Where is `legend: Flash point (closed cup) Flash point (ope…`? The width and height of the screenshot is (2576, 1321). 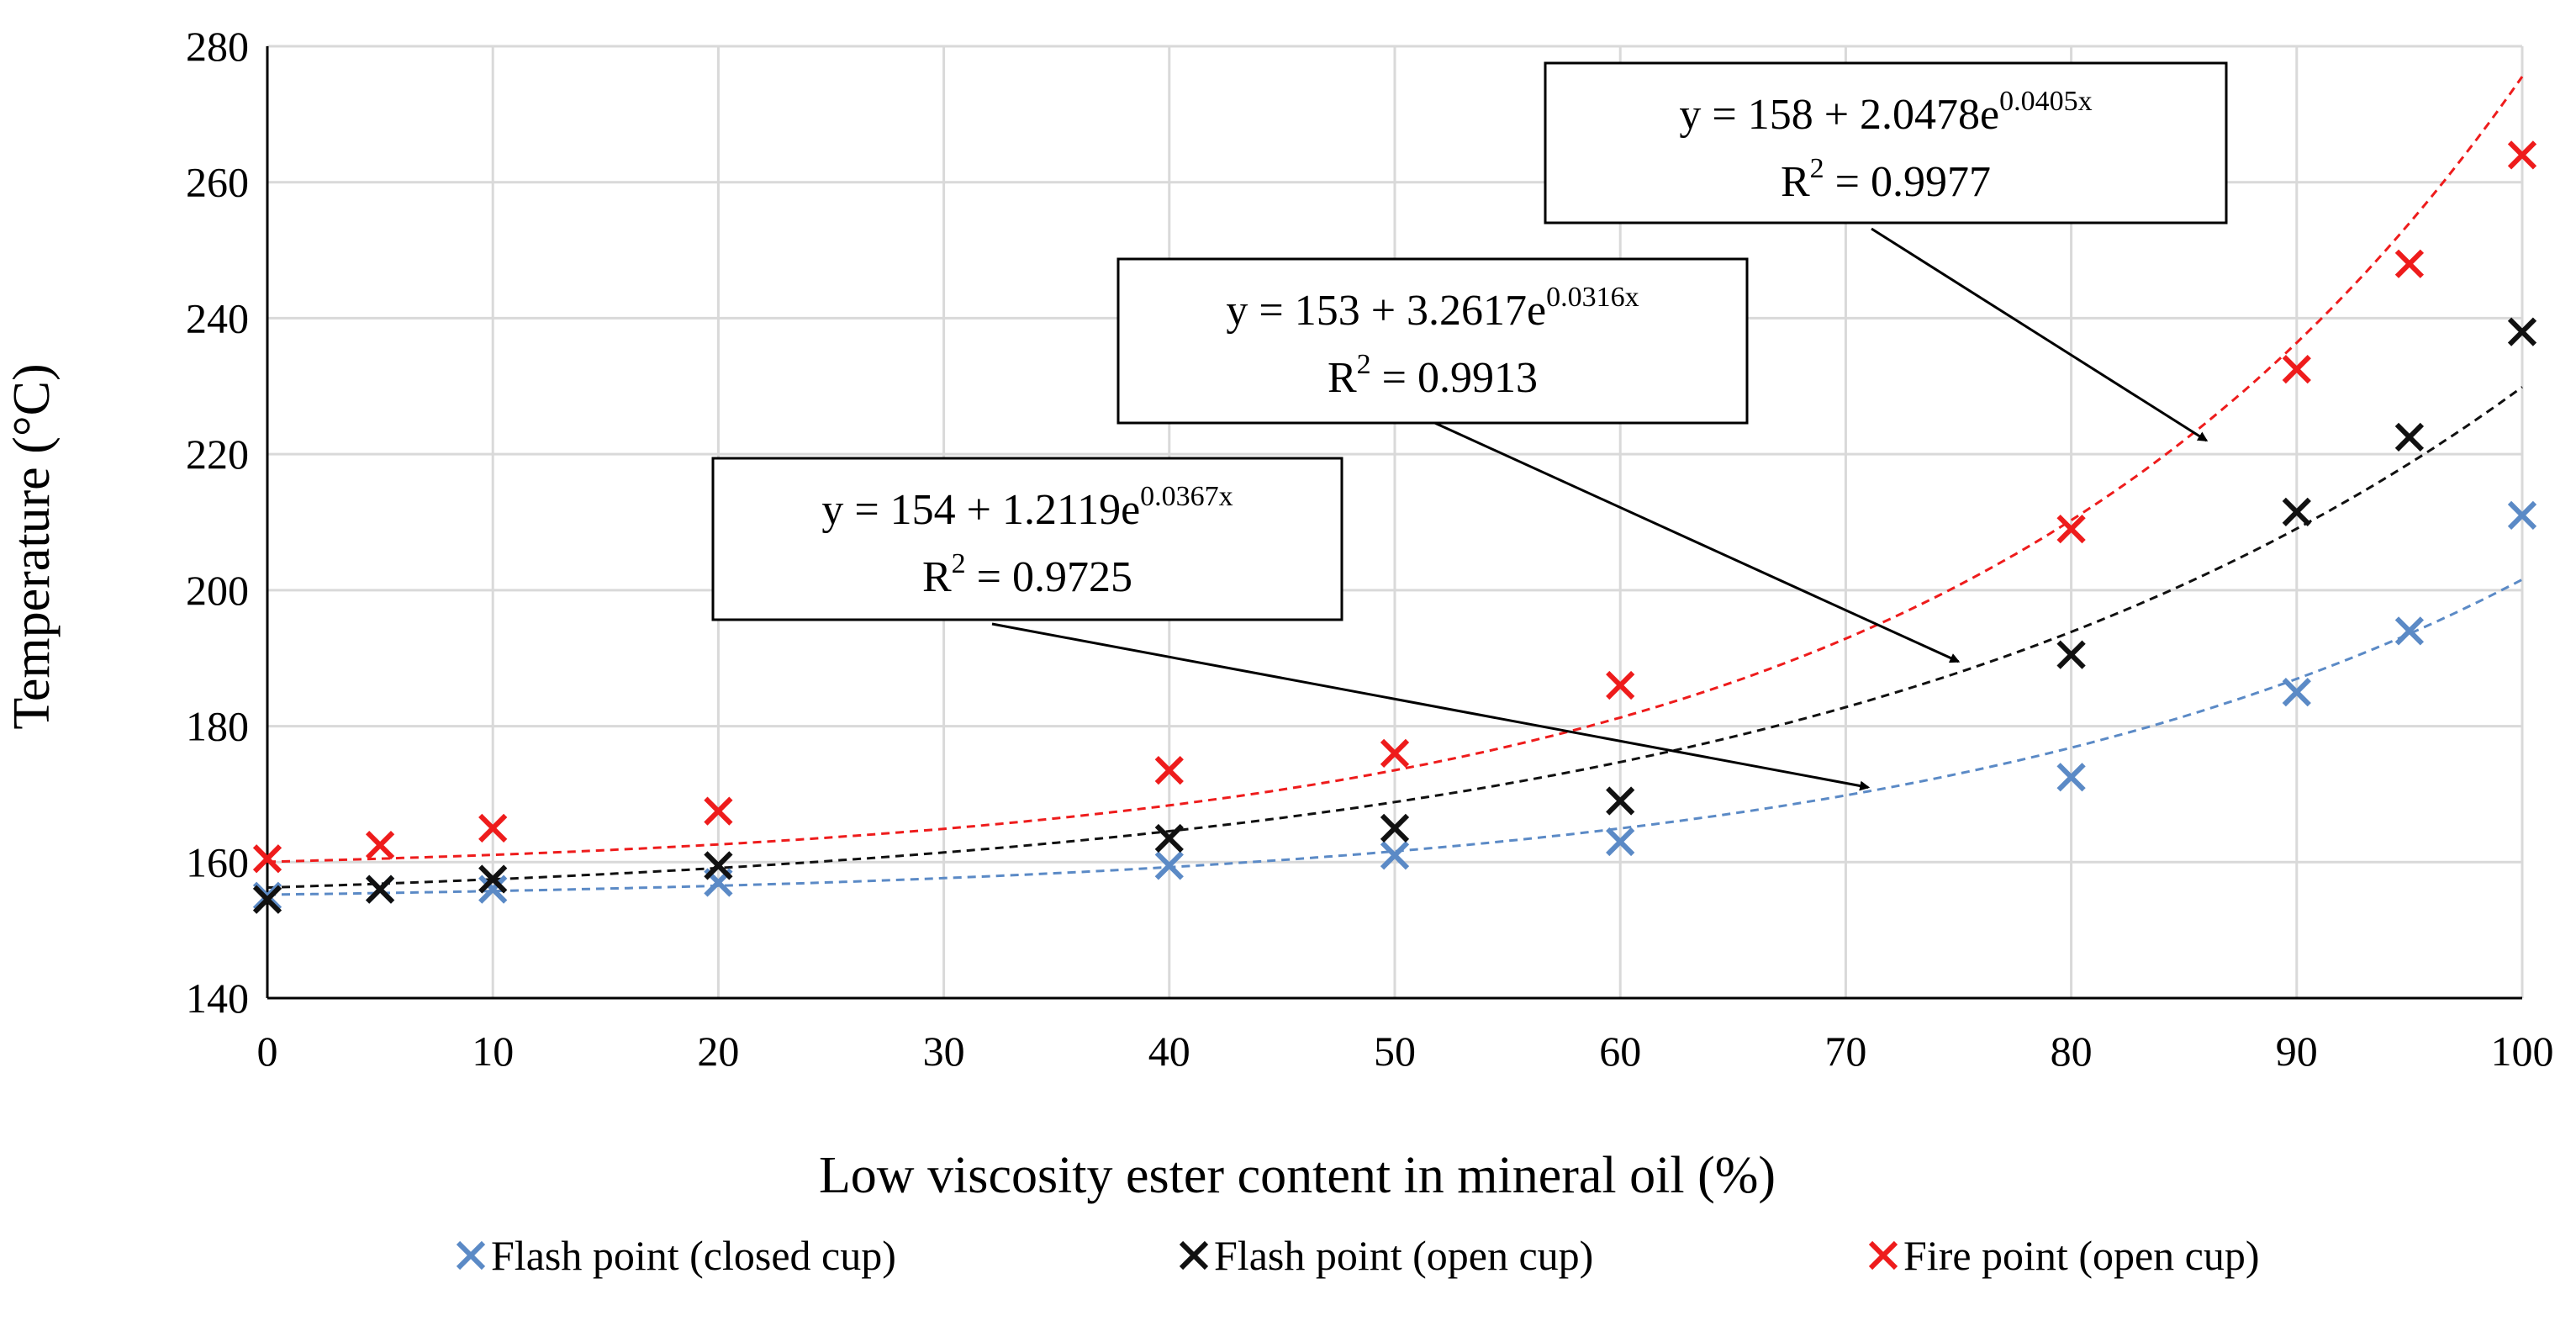
legend: Flash point (closed cup) Flash point (ope… is located at coordinates (1358, 1255).